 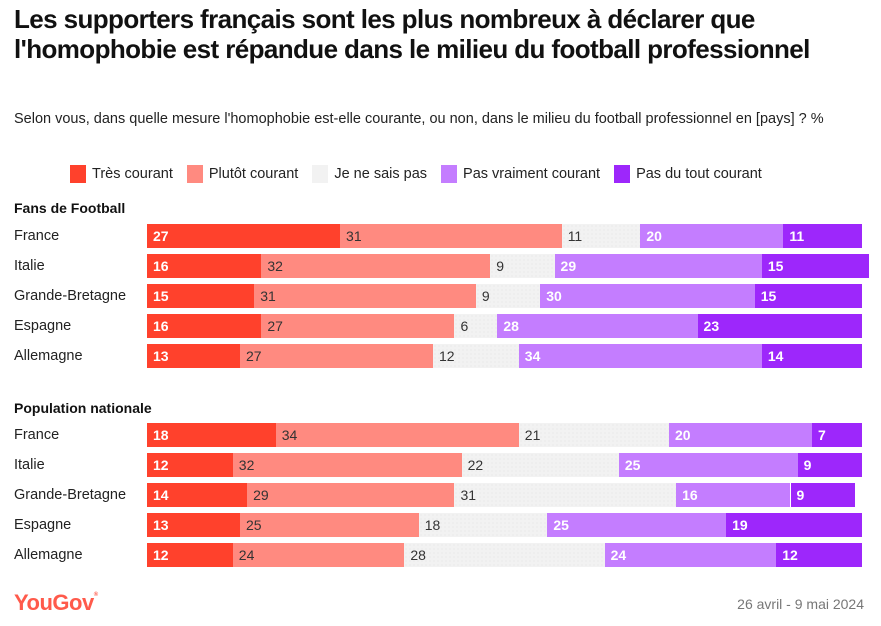 I want to click on bar-segment-pas-du-tout-courant: 23, so click(x=779, y=326).